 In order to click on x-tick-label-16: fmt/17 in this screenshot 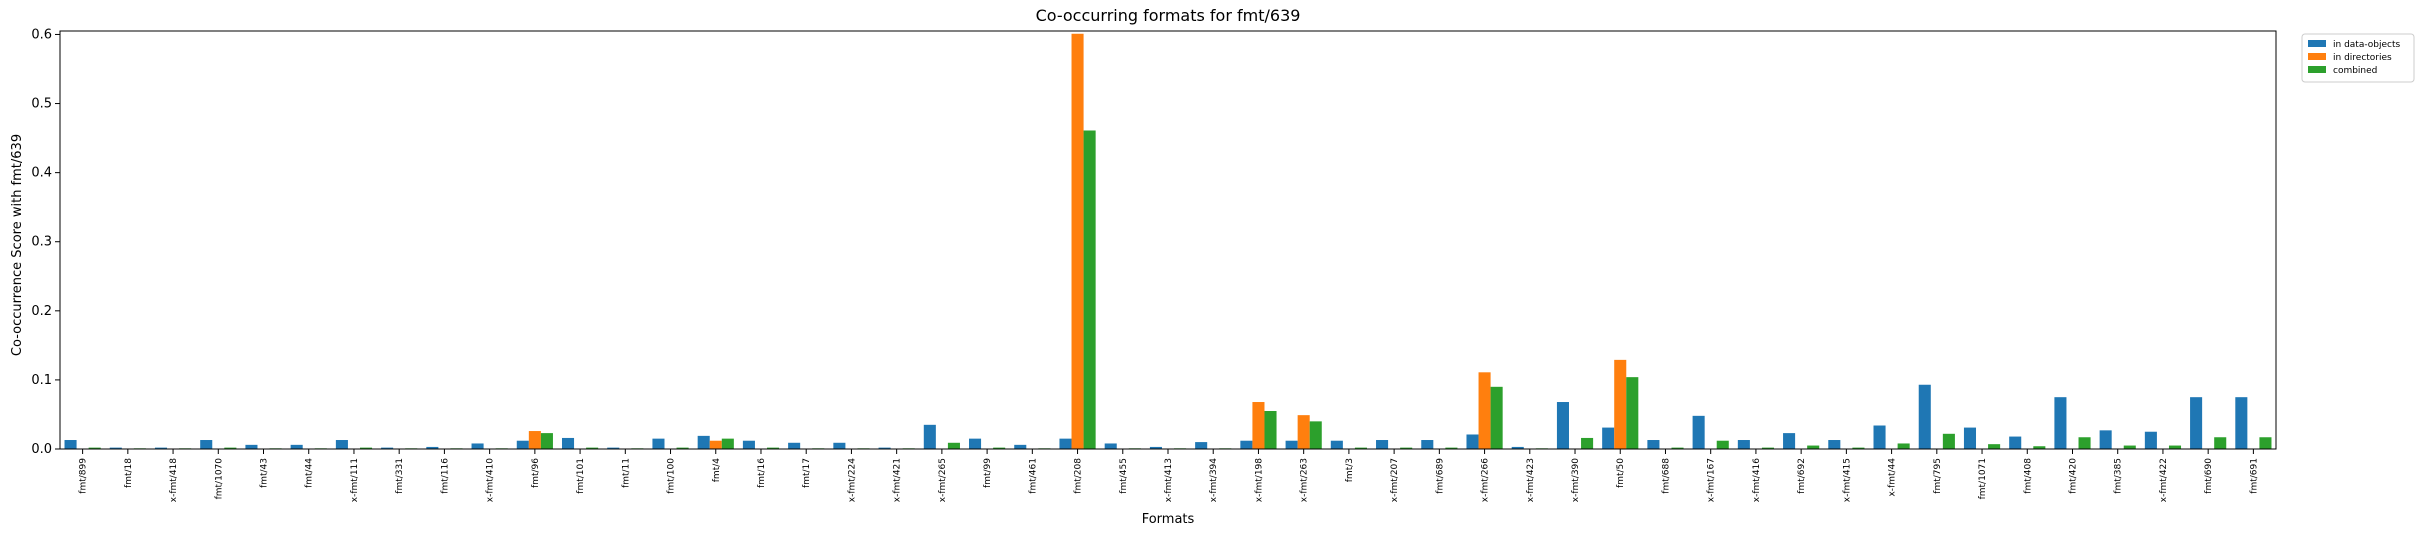, I will do `click(807, 473)`.